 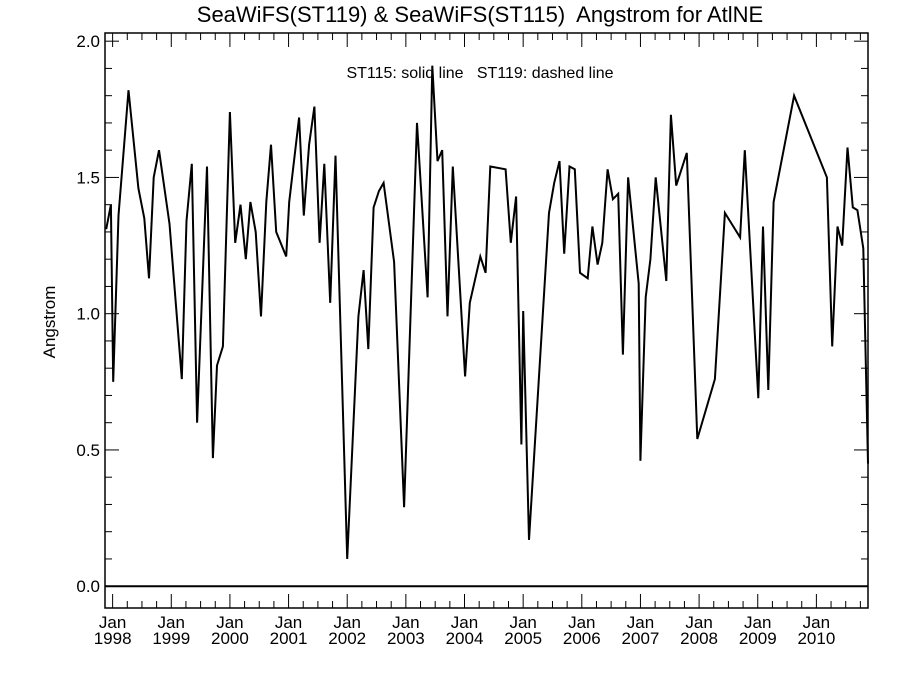 I want to click on x-tick-label-year: 2003, so click(x=406, y=638).